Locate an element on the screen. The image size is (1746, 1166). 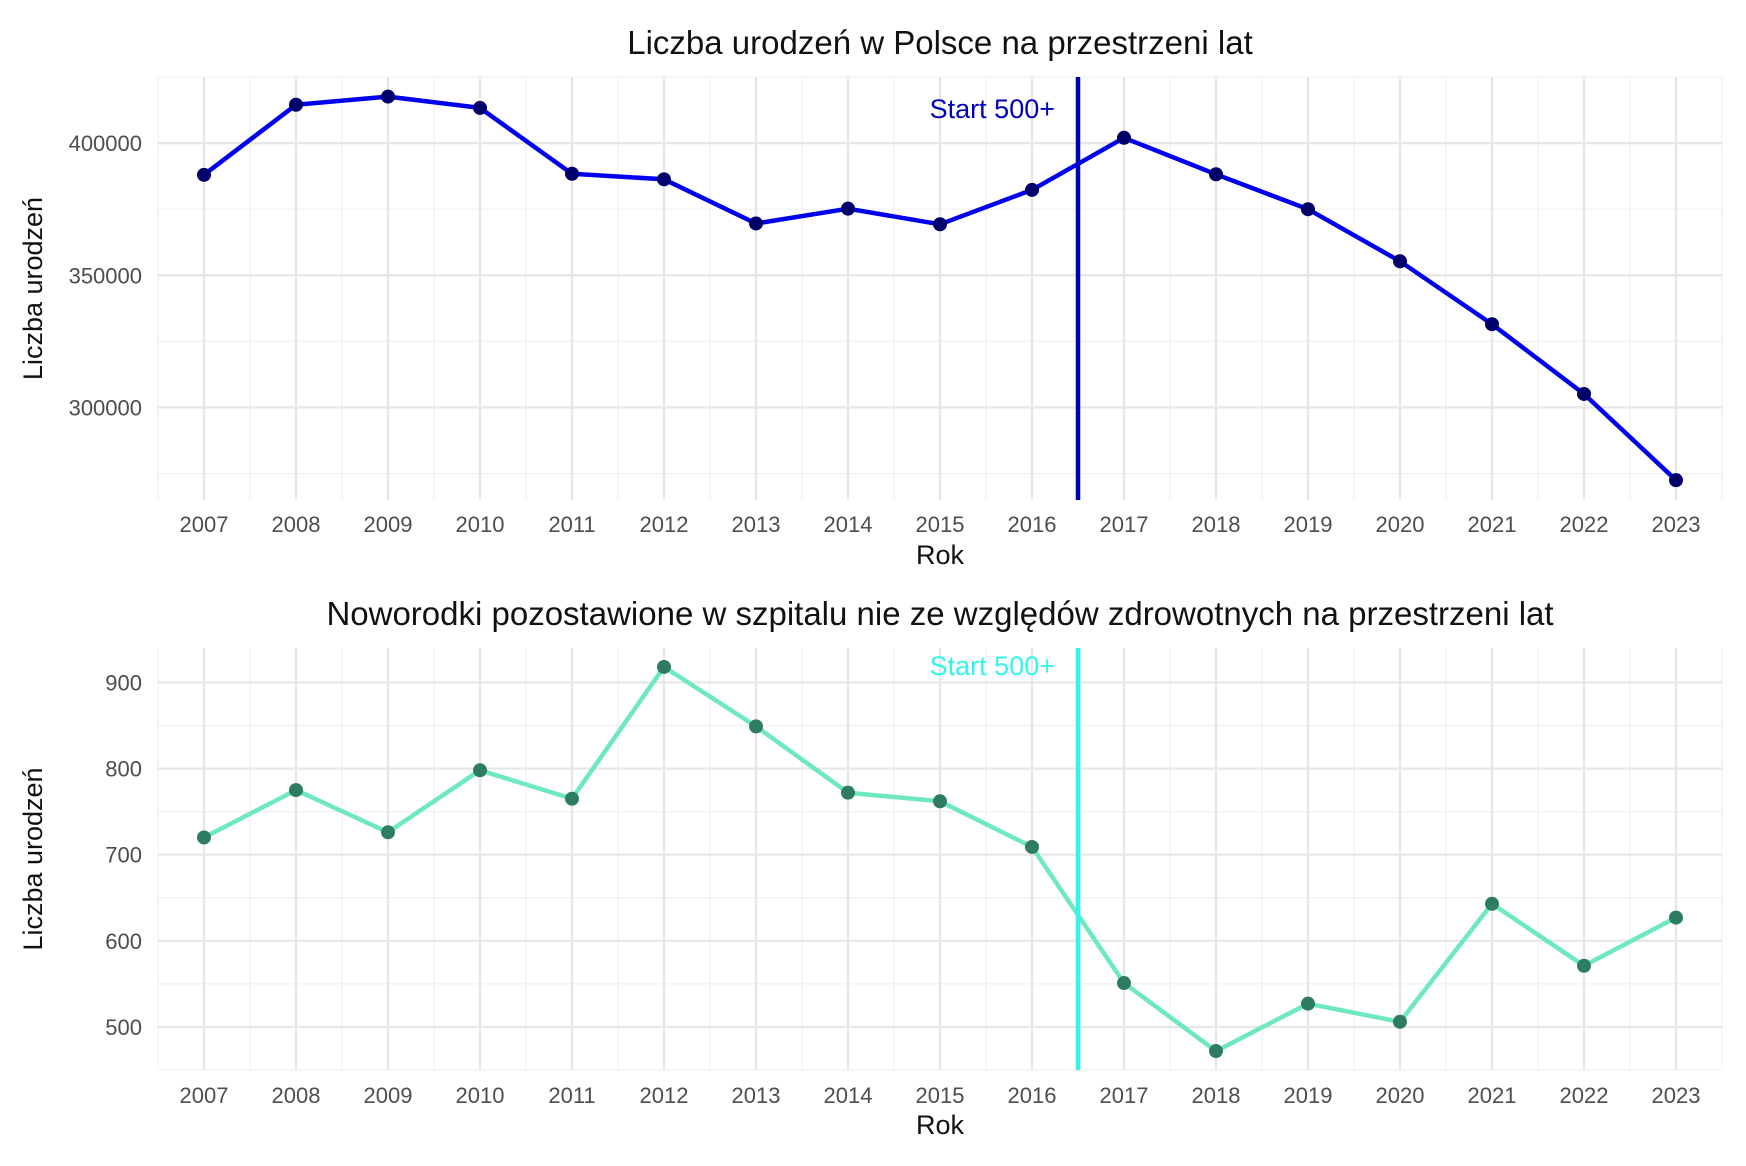
y-tick-label: 500 is located at coordinates (123, 1027).